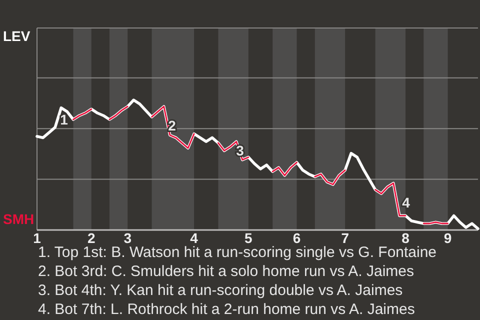  What do you see at coordinates (194, 238) in the screenshot?
I see `x-tick-label: 4` at bounding box center [194, 238].